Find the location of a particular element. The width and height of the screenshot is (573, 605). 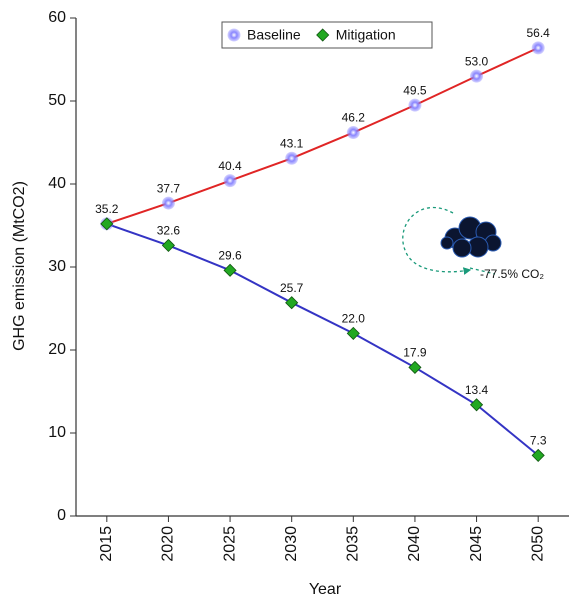

y-tick-label: 50 is located at coordinates (57, 100).